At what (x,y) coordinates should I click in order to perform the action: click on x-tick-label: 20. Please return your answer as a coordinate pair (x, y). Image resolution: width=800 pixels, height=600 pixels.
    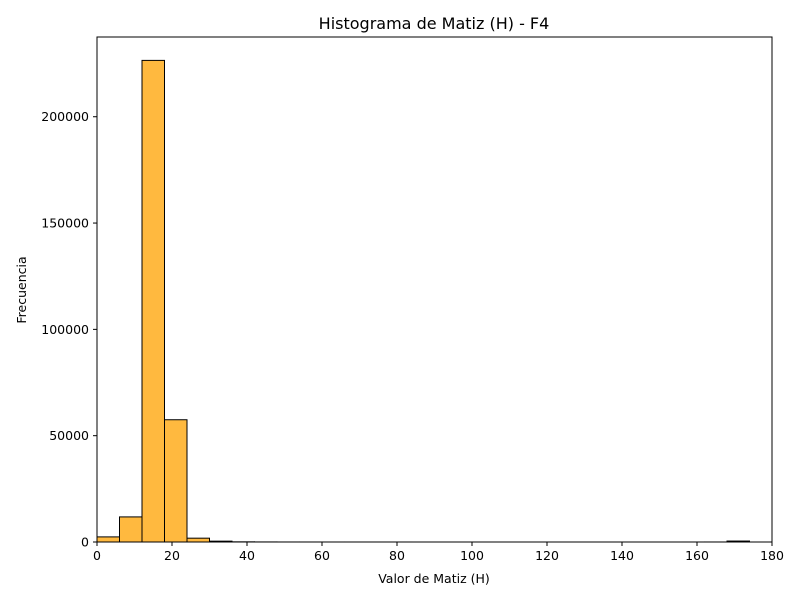
    Looking at the image, I should click on (172, 555).